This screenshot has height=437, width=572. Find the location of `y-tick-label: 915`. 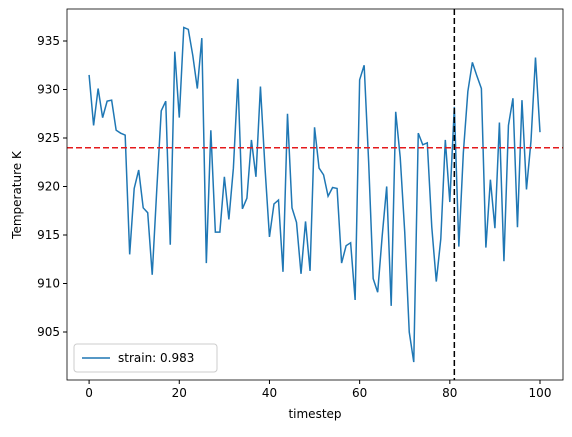

y-tick-label: 915 is located at coordinates (48, 235).